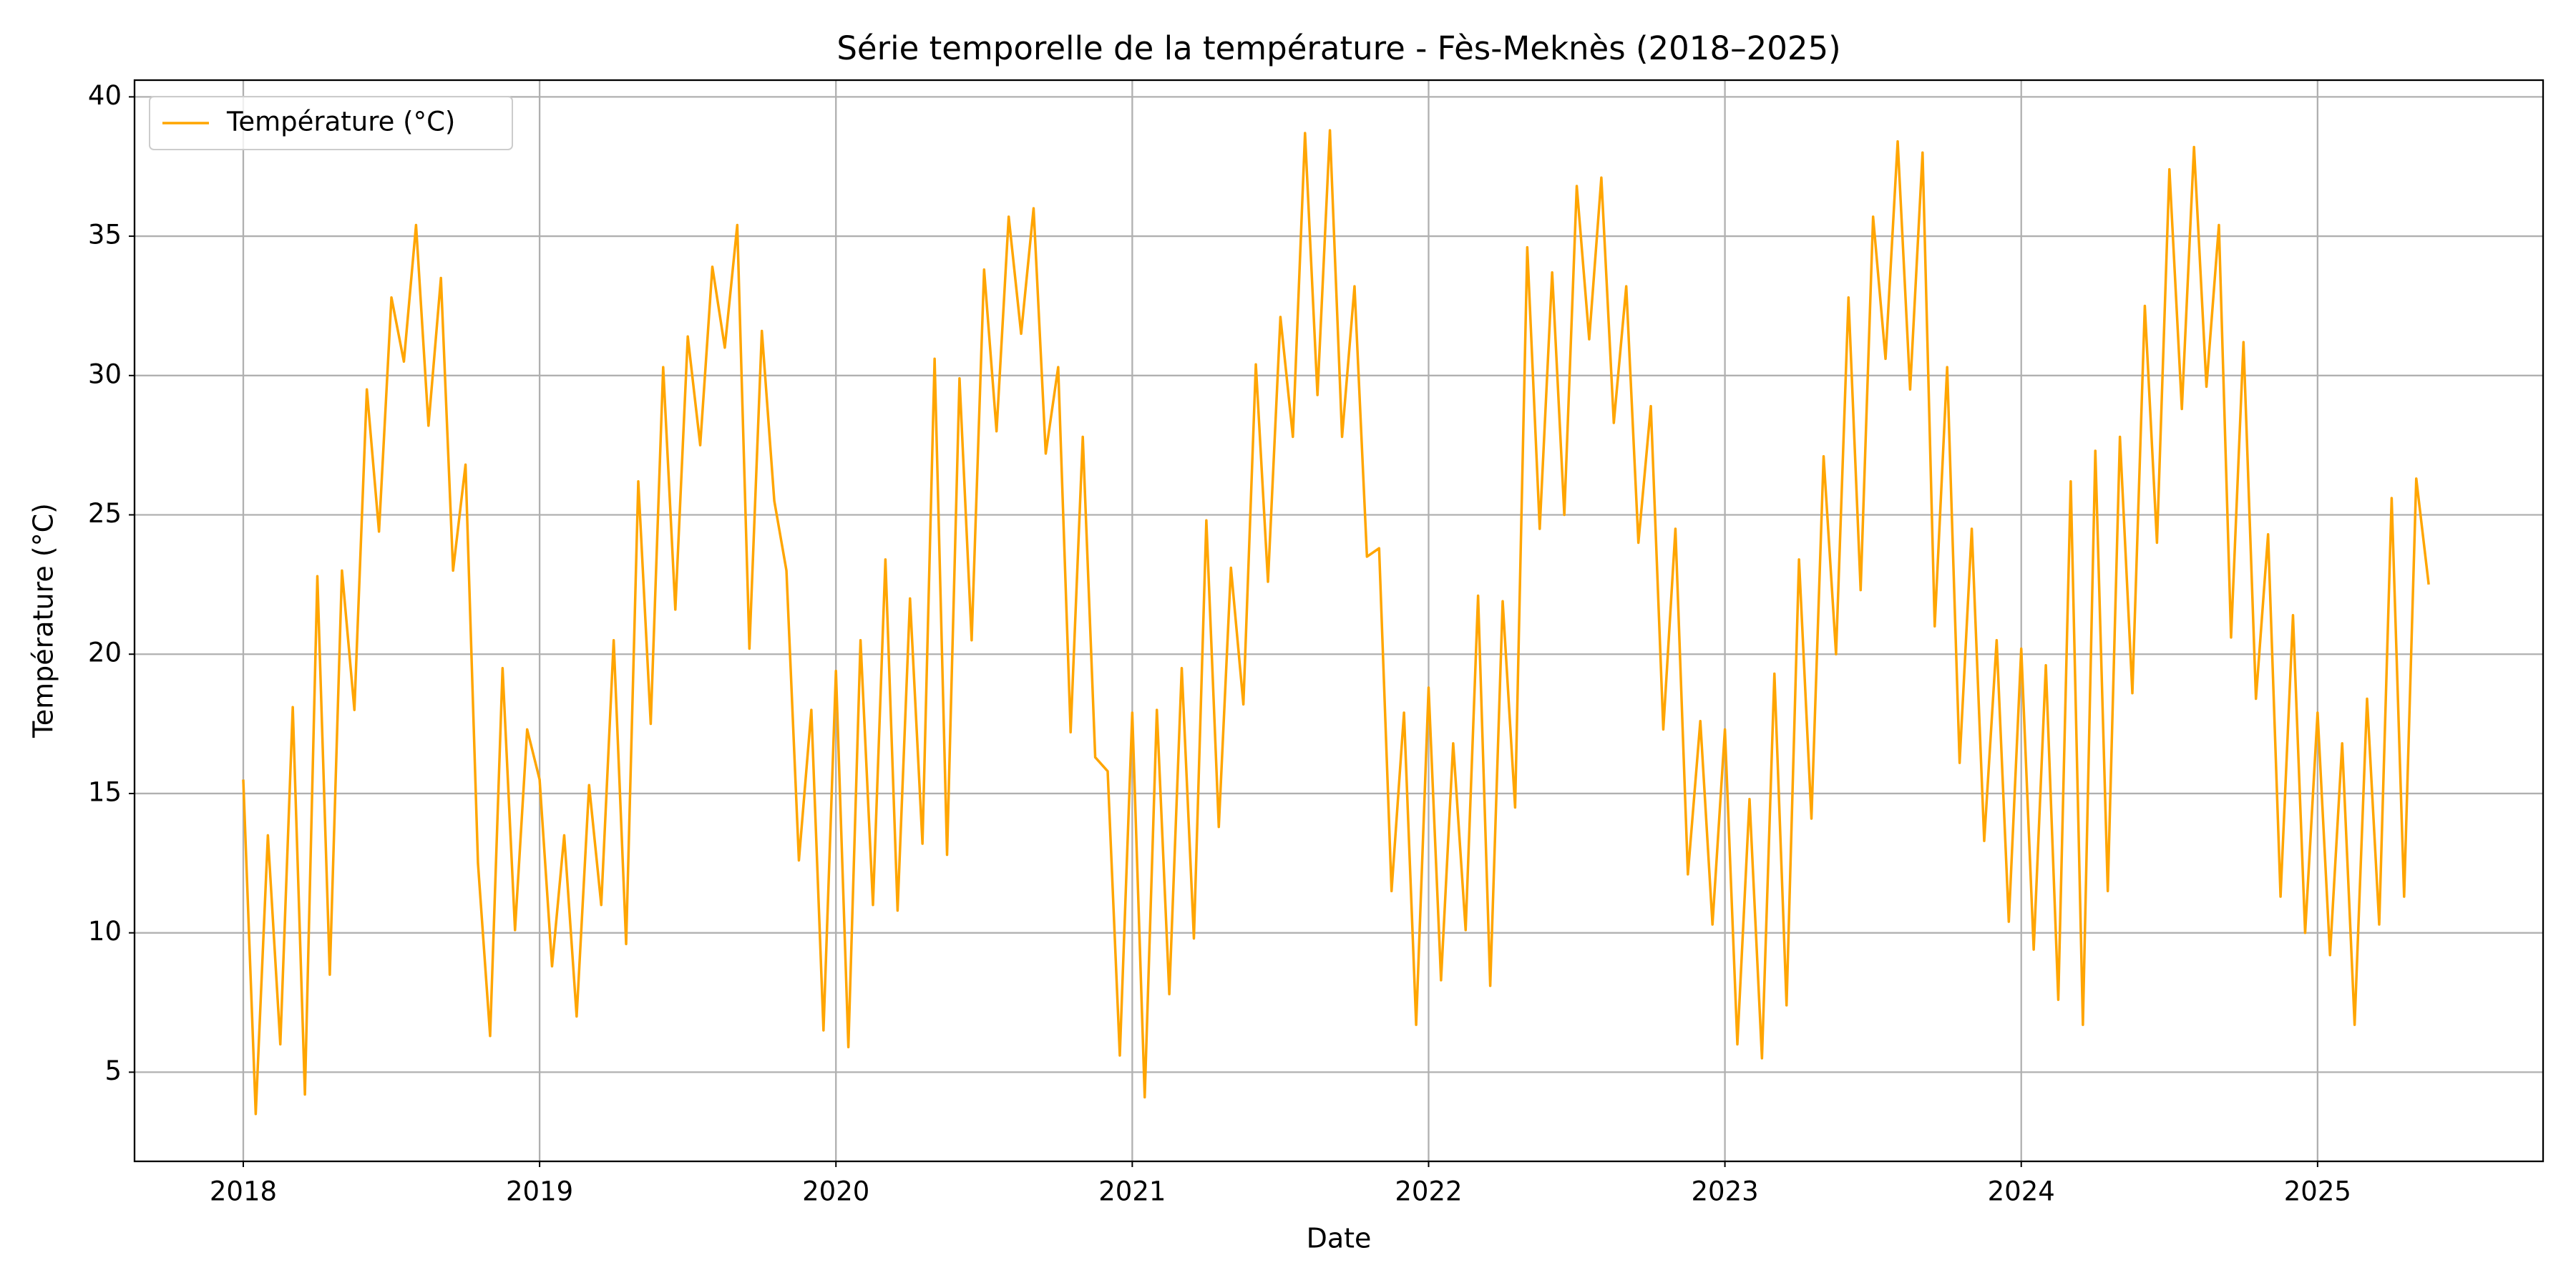  I want to click on y-tick-label: 5, so click(113, 1070).